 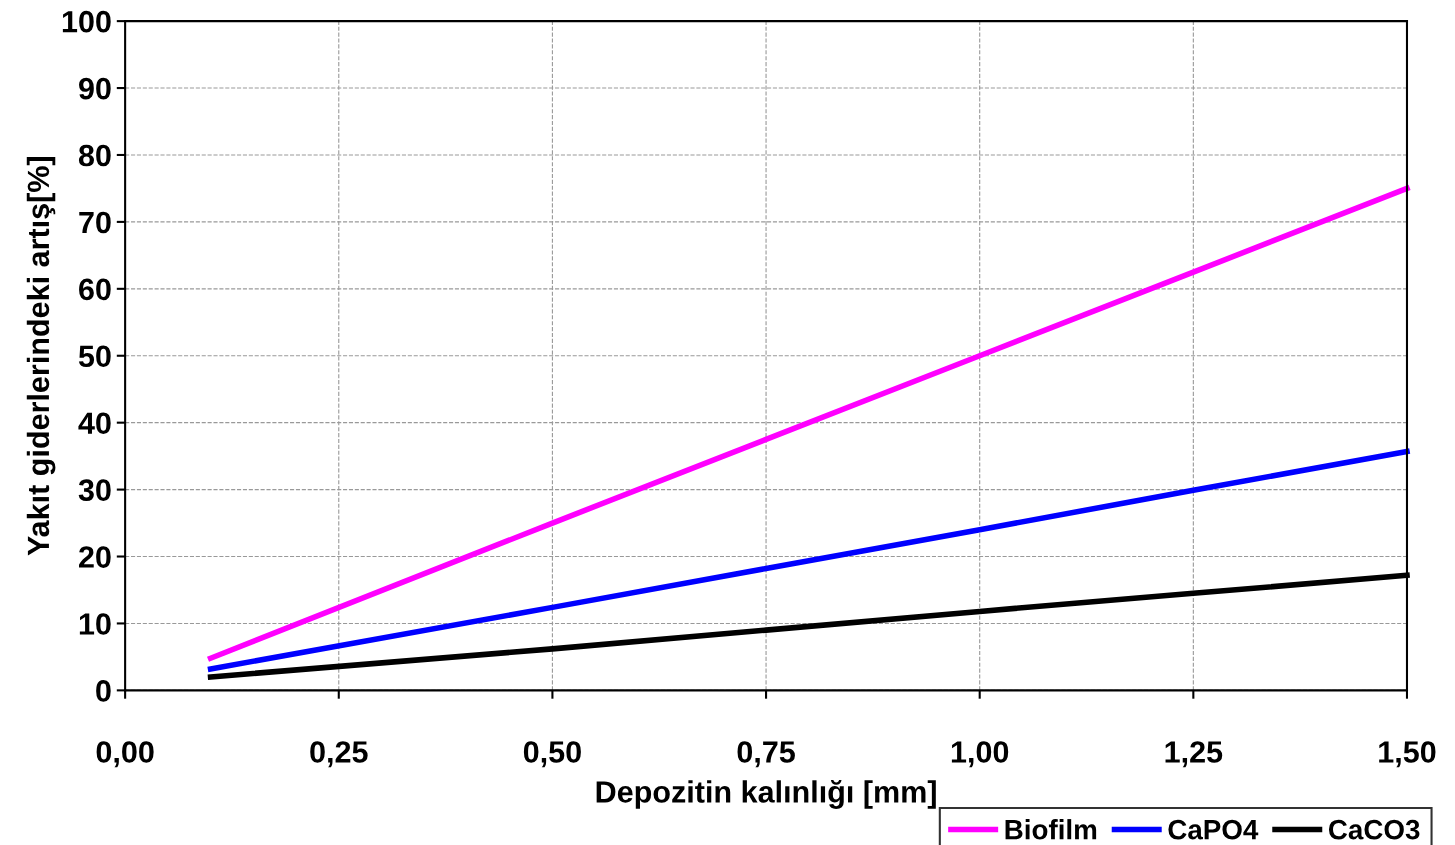 I want to click on y-tick-label: 70, so click(x=95, y=222).